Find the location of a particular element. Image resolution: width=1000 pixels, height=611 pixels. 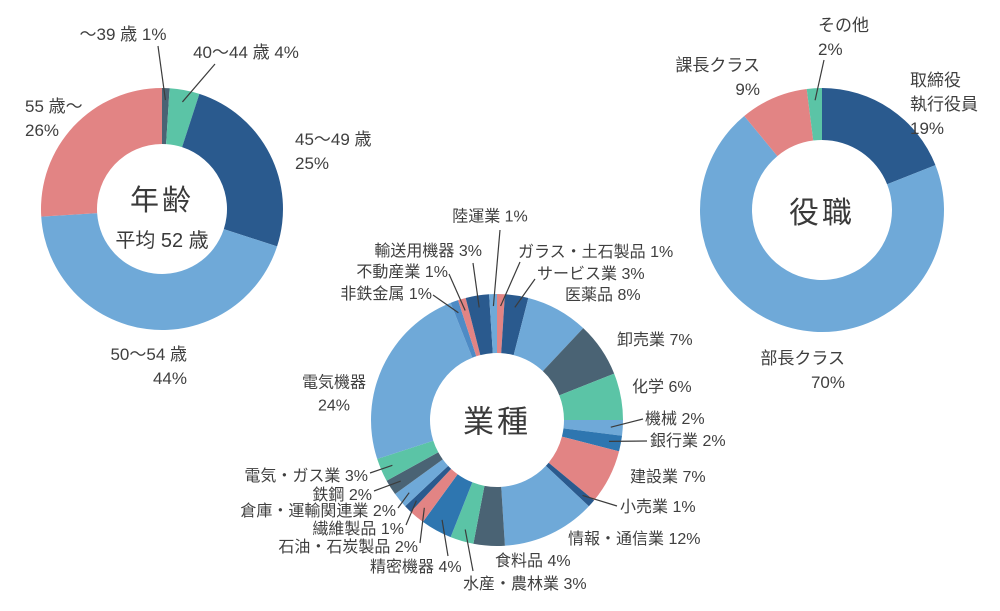

slice-industry-化学 is located at coordinates (591, 396).